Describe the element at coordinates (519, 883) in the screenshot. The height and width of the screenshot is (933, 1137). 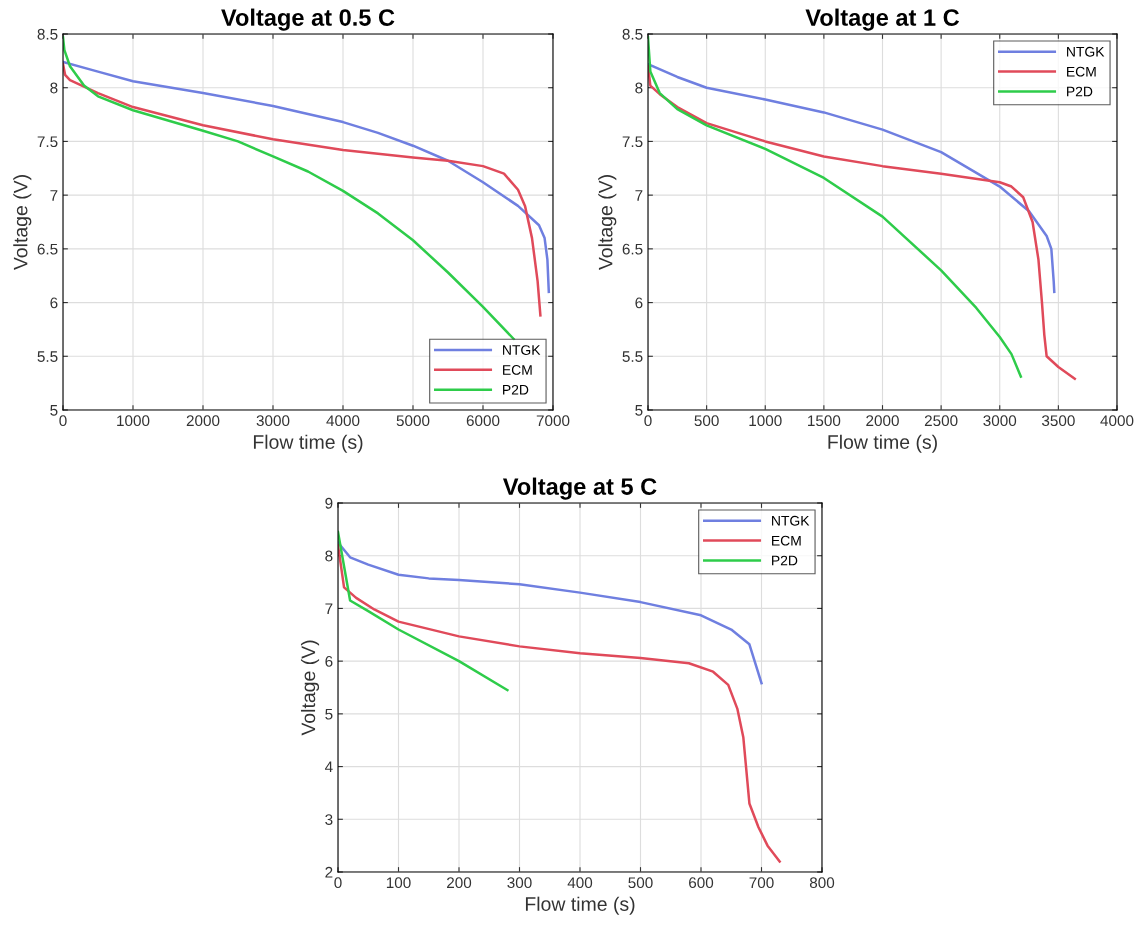
I see `x-tick-label: 300` at that location.